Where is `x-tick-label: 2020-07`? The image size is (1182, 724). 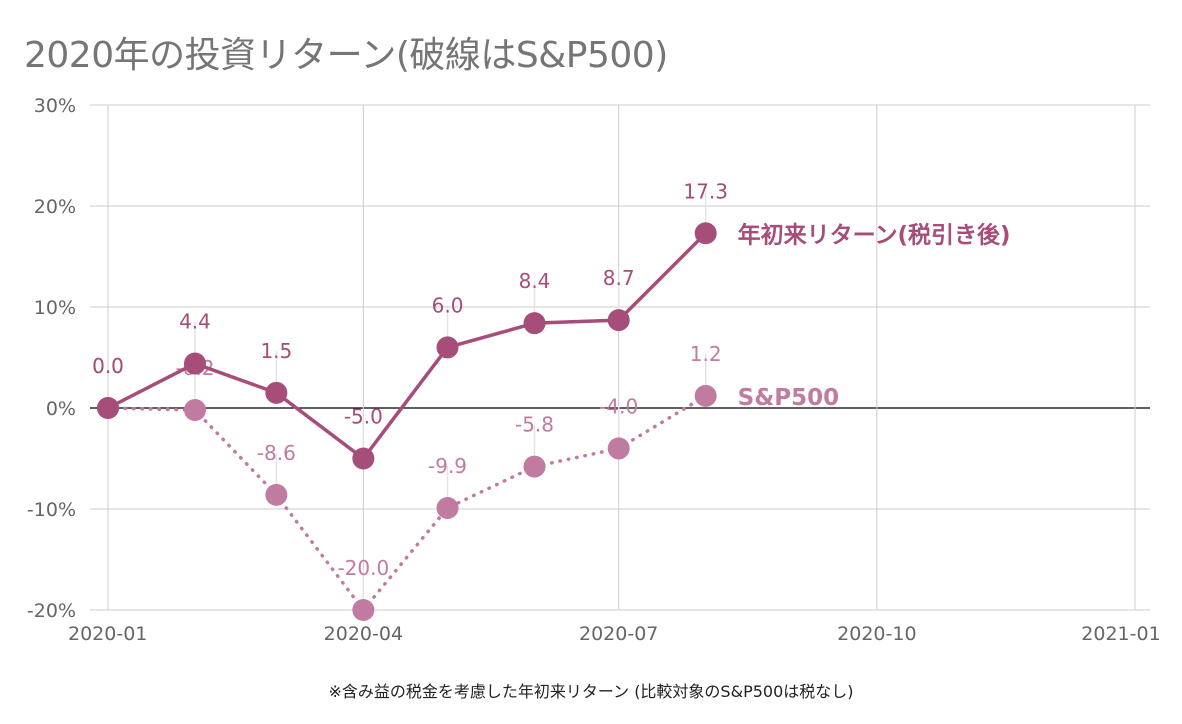
x-tick-label: 2020-07 is located at coordinates (618, 634).